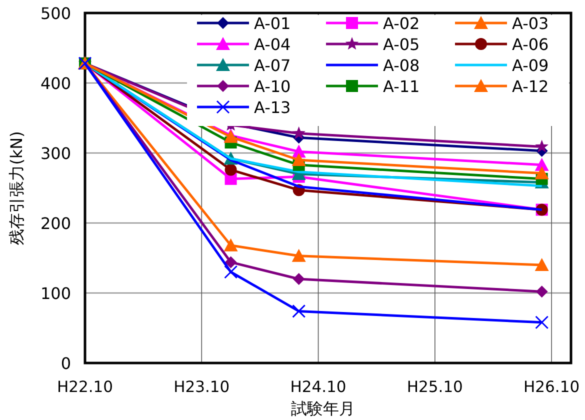  Describe the element at coordinates (530, 86) in the screenshot. I see `legend-label: A-12` at that location.